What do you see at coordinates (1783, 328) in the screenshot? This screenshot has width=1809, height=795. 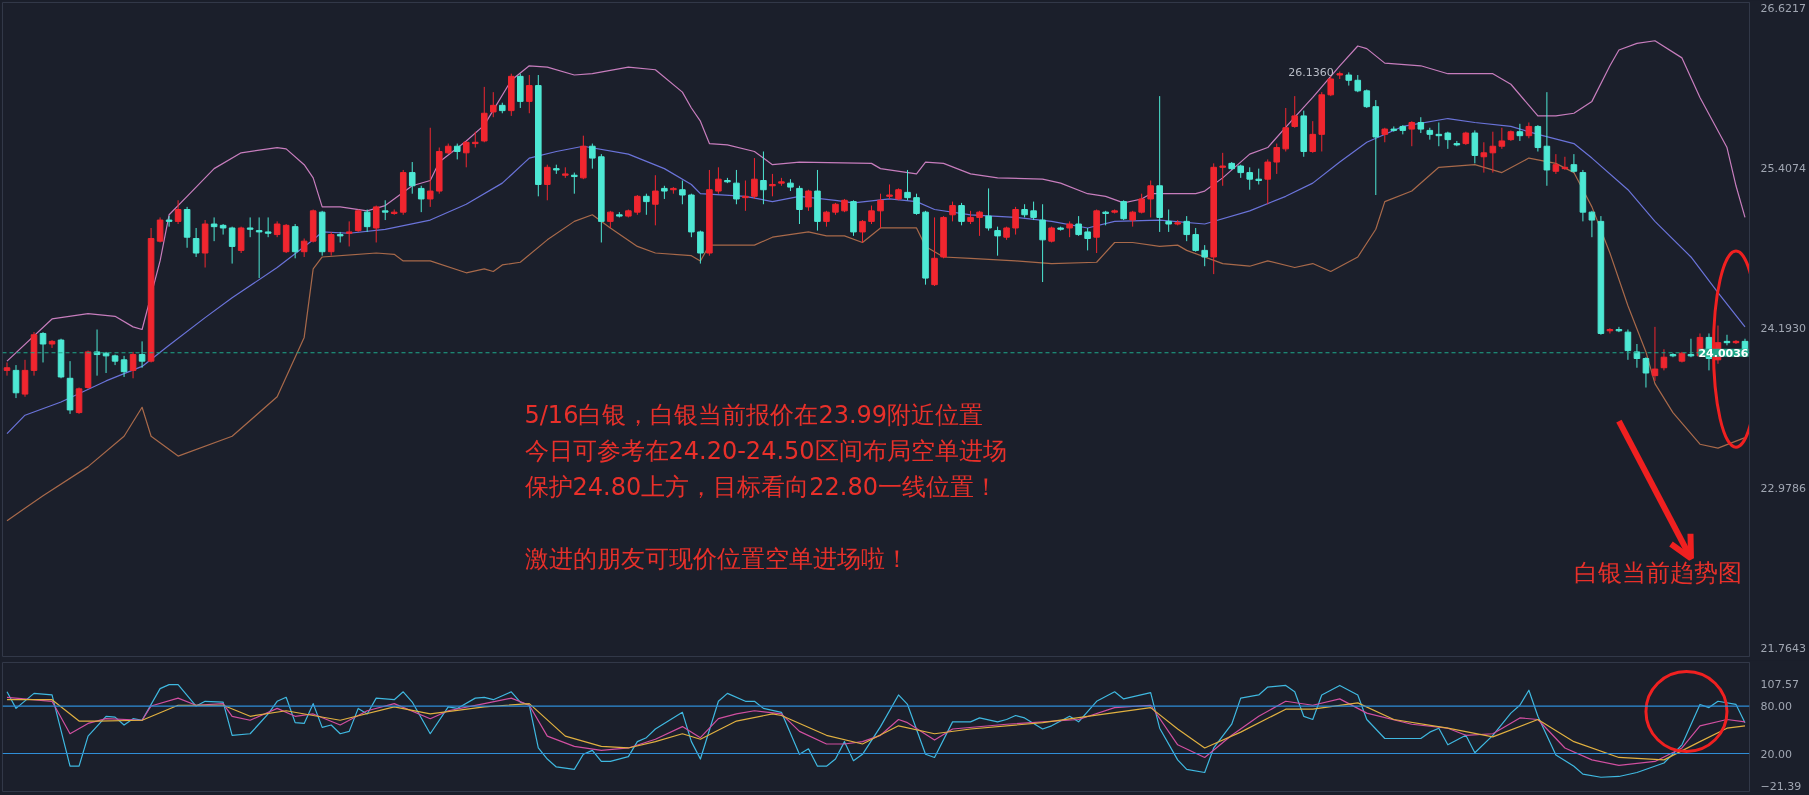 I see `y-tick-label: 24.1930` at bounding box center [1783, 328].